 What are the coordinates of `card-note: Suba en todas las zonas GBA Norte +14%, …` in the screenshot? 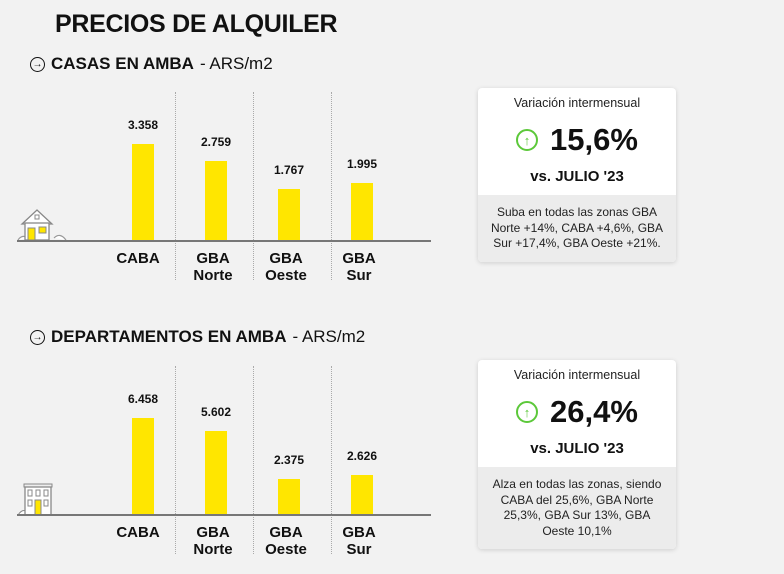 It's located at (577, 228).